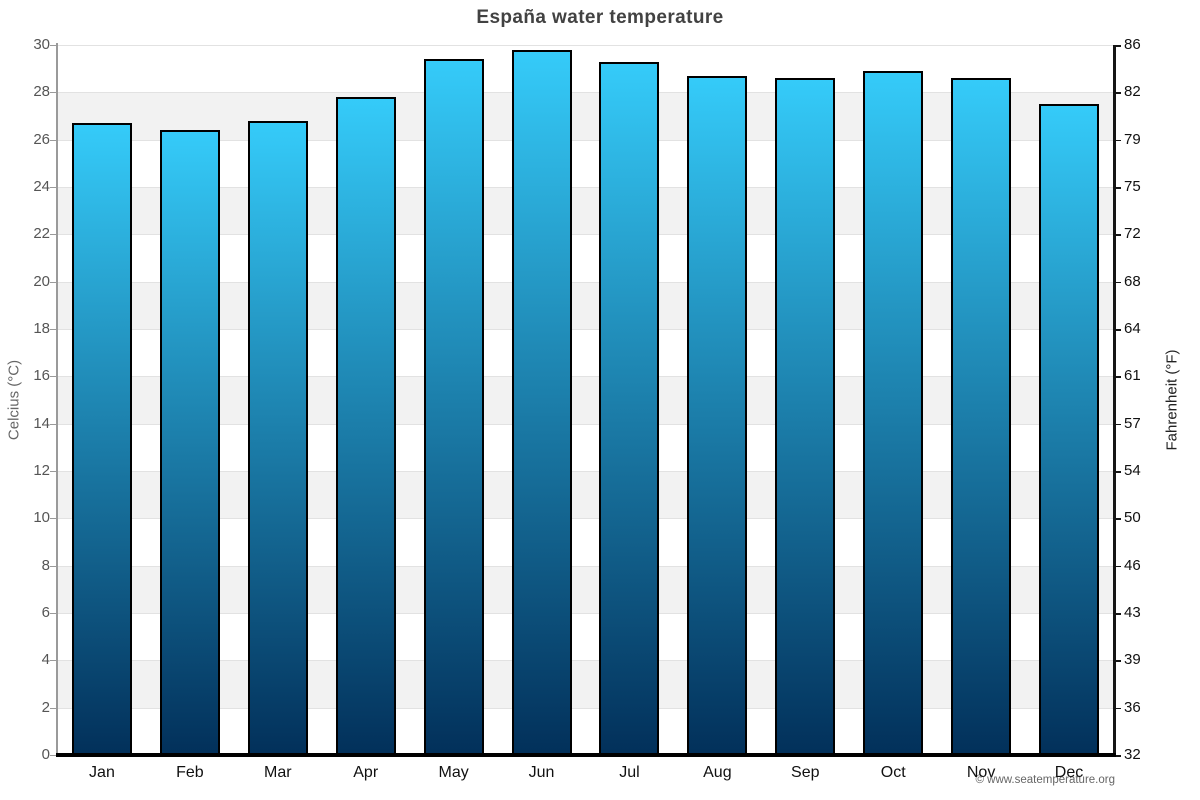  What do you see at coordinates (41, 376) in the screenshot?
I see `celsius-tick-label-16: 16` at bounding box center [41, 376].